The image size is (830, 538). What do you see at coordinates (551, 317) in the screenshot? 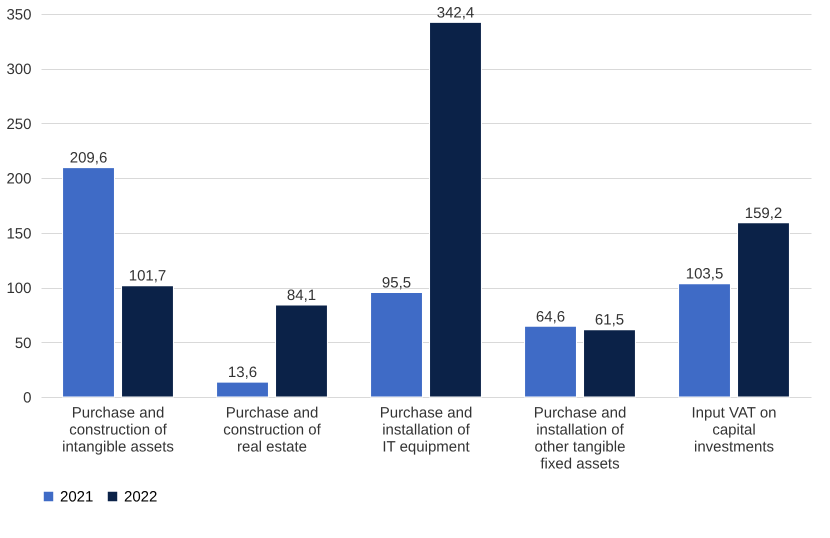
I see `data-label: 64,6` at bounding box center [551, 317].